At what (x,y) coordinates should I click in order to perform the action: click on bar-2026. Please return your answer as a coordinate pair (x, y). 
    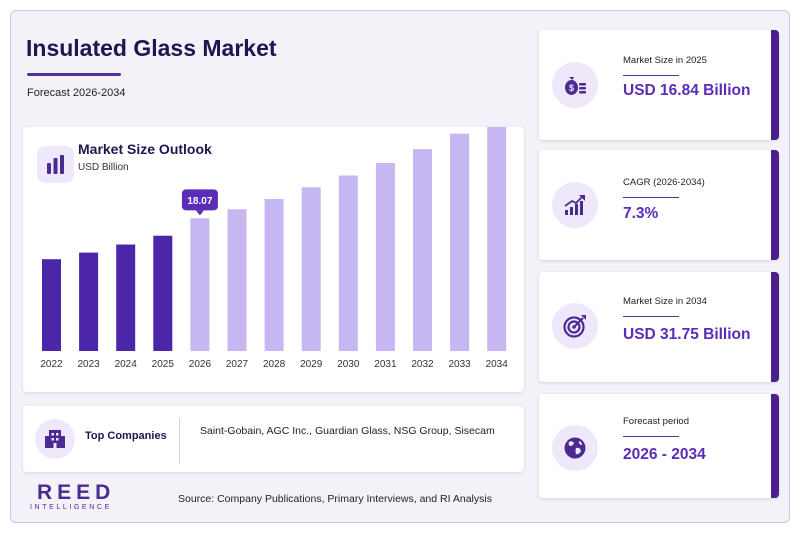
    Looking at the image, I should click on (200, 284).